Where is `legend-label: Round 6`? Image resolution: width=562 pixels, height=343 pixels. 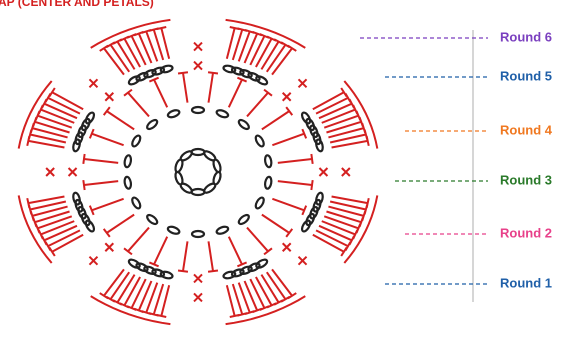
legend-label: Round 6 is located at coordinates (526, 36).